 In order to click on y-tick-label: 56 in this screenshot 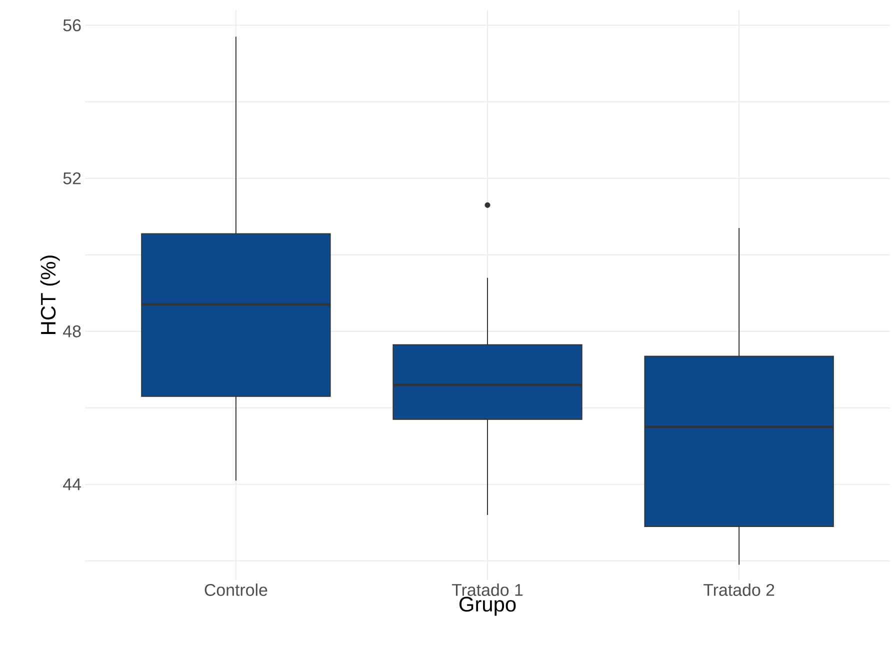, I will do `click(72, 25)`.